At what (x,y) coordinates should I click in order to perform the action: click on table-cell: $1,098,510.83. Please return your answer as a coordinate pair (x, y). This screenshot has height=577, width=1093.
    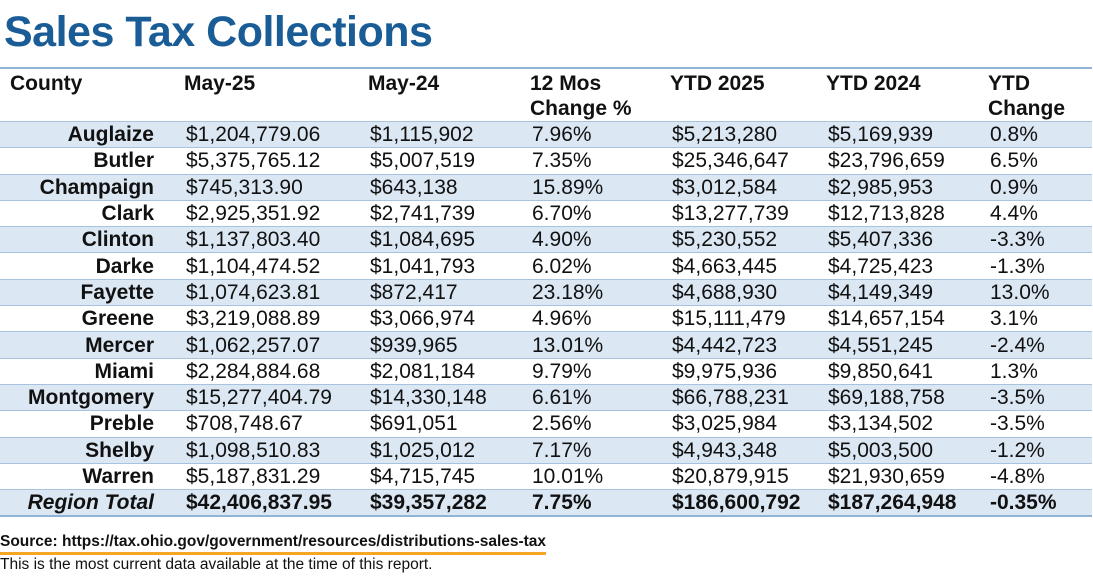
    Looking at the image, I should click on (272, 450).